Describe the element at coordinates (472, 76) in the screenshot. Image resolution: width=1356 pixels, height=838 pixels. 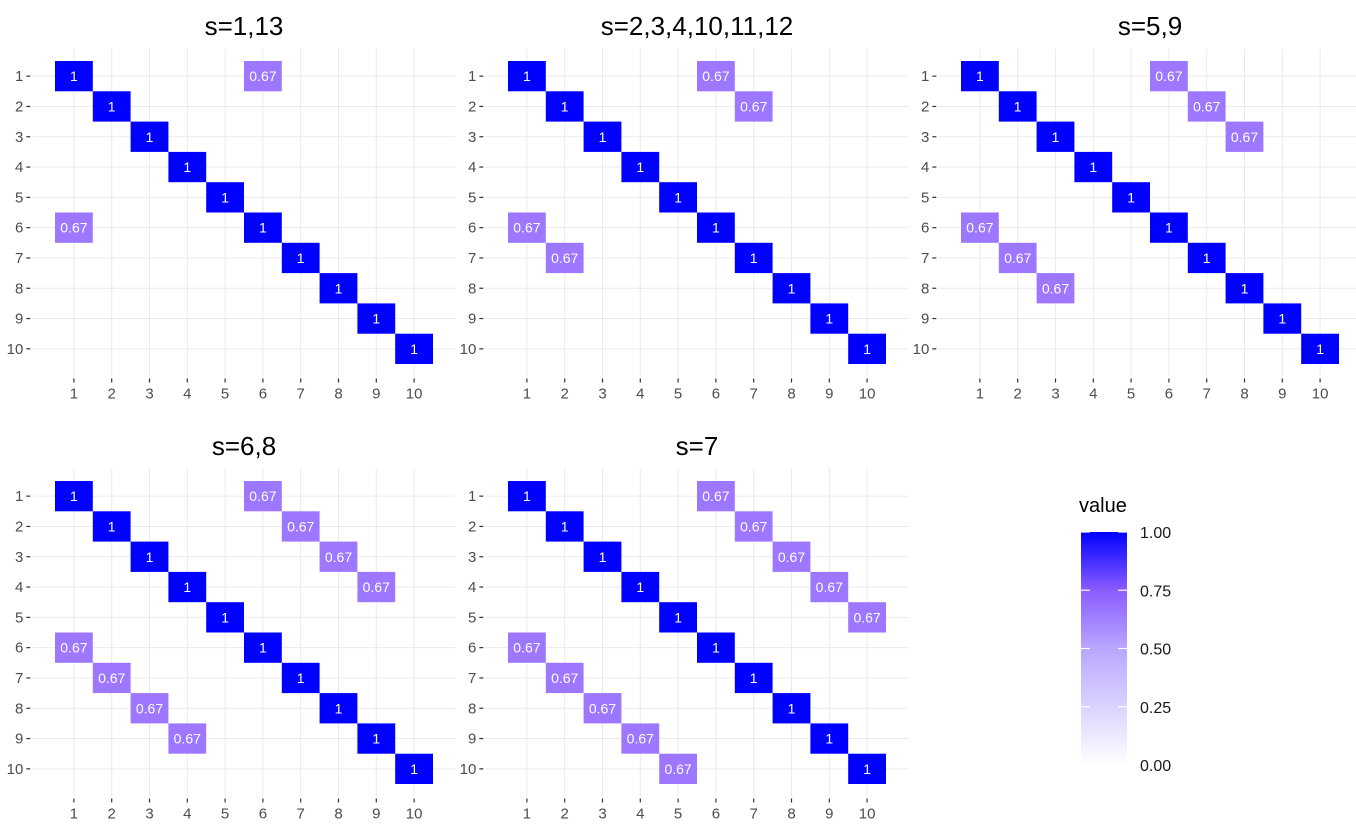
I see `y-tick-label: 1` at that location.